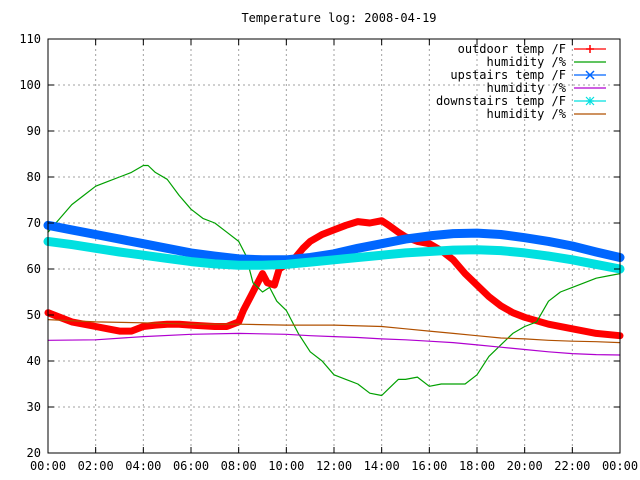 The image size is (640, 480). What do you see at coordinates (34, 407) in the screenshot?
I see `y-tick-label: 30` at bounding box center [34, 407].